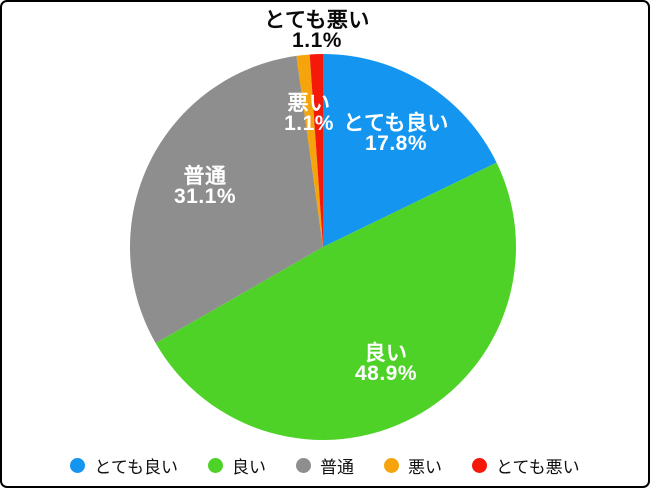 The image size is (650, 488). What do you see at coordinates (309, 103) in the screenshot?
I see `slice-label-name: 悪い` at bounding box center [309, 103].